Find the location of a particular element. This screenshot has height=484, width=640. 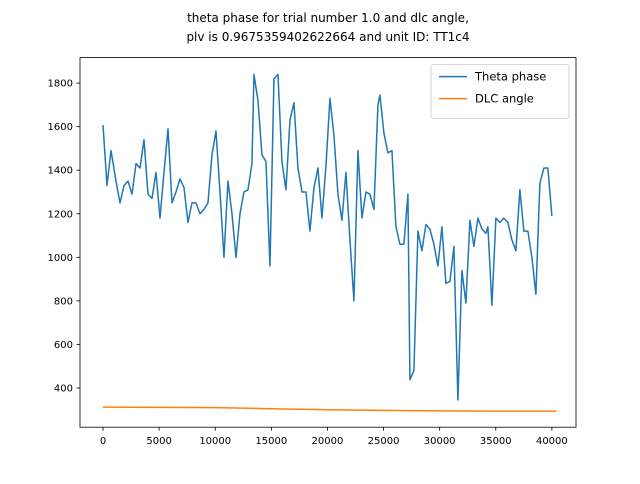

x-tick-label: 20000 is located at coordinates (328, 441).